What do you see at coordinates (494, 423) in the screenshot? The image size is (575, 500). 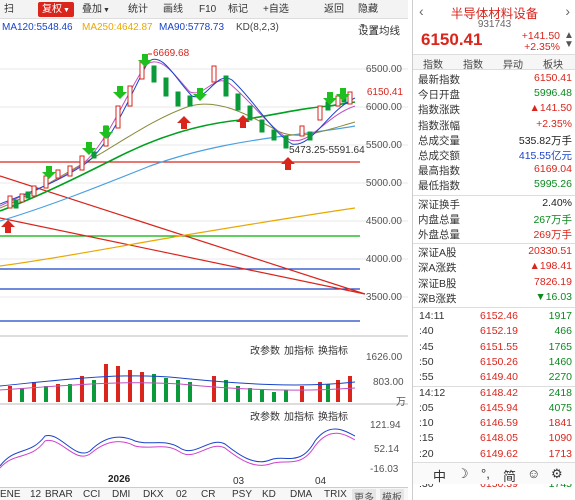 I see `tick-row: :10 6146.59 1841` at bounding box center [494, 423].